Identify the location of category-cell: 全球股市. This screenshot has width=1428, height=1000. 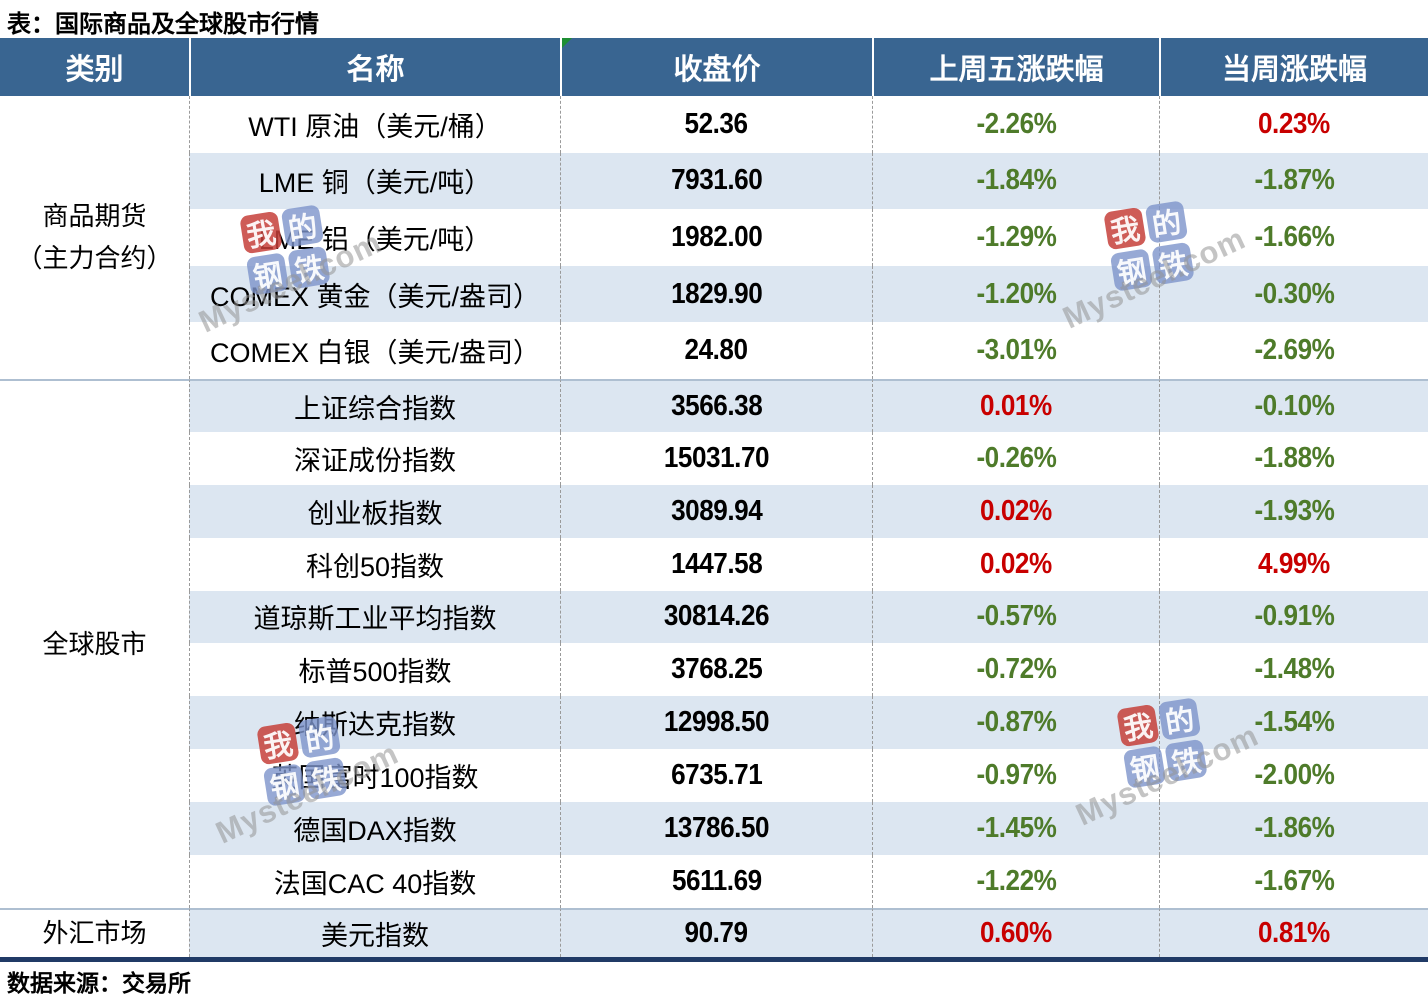
(94, 643).